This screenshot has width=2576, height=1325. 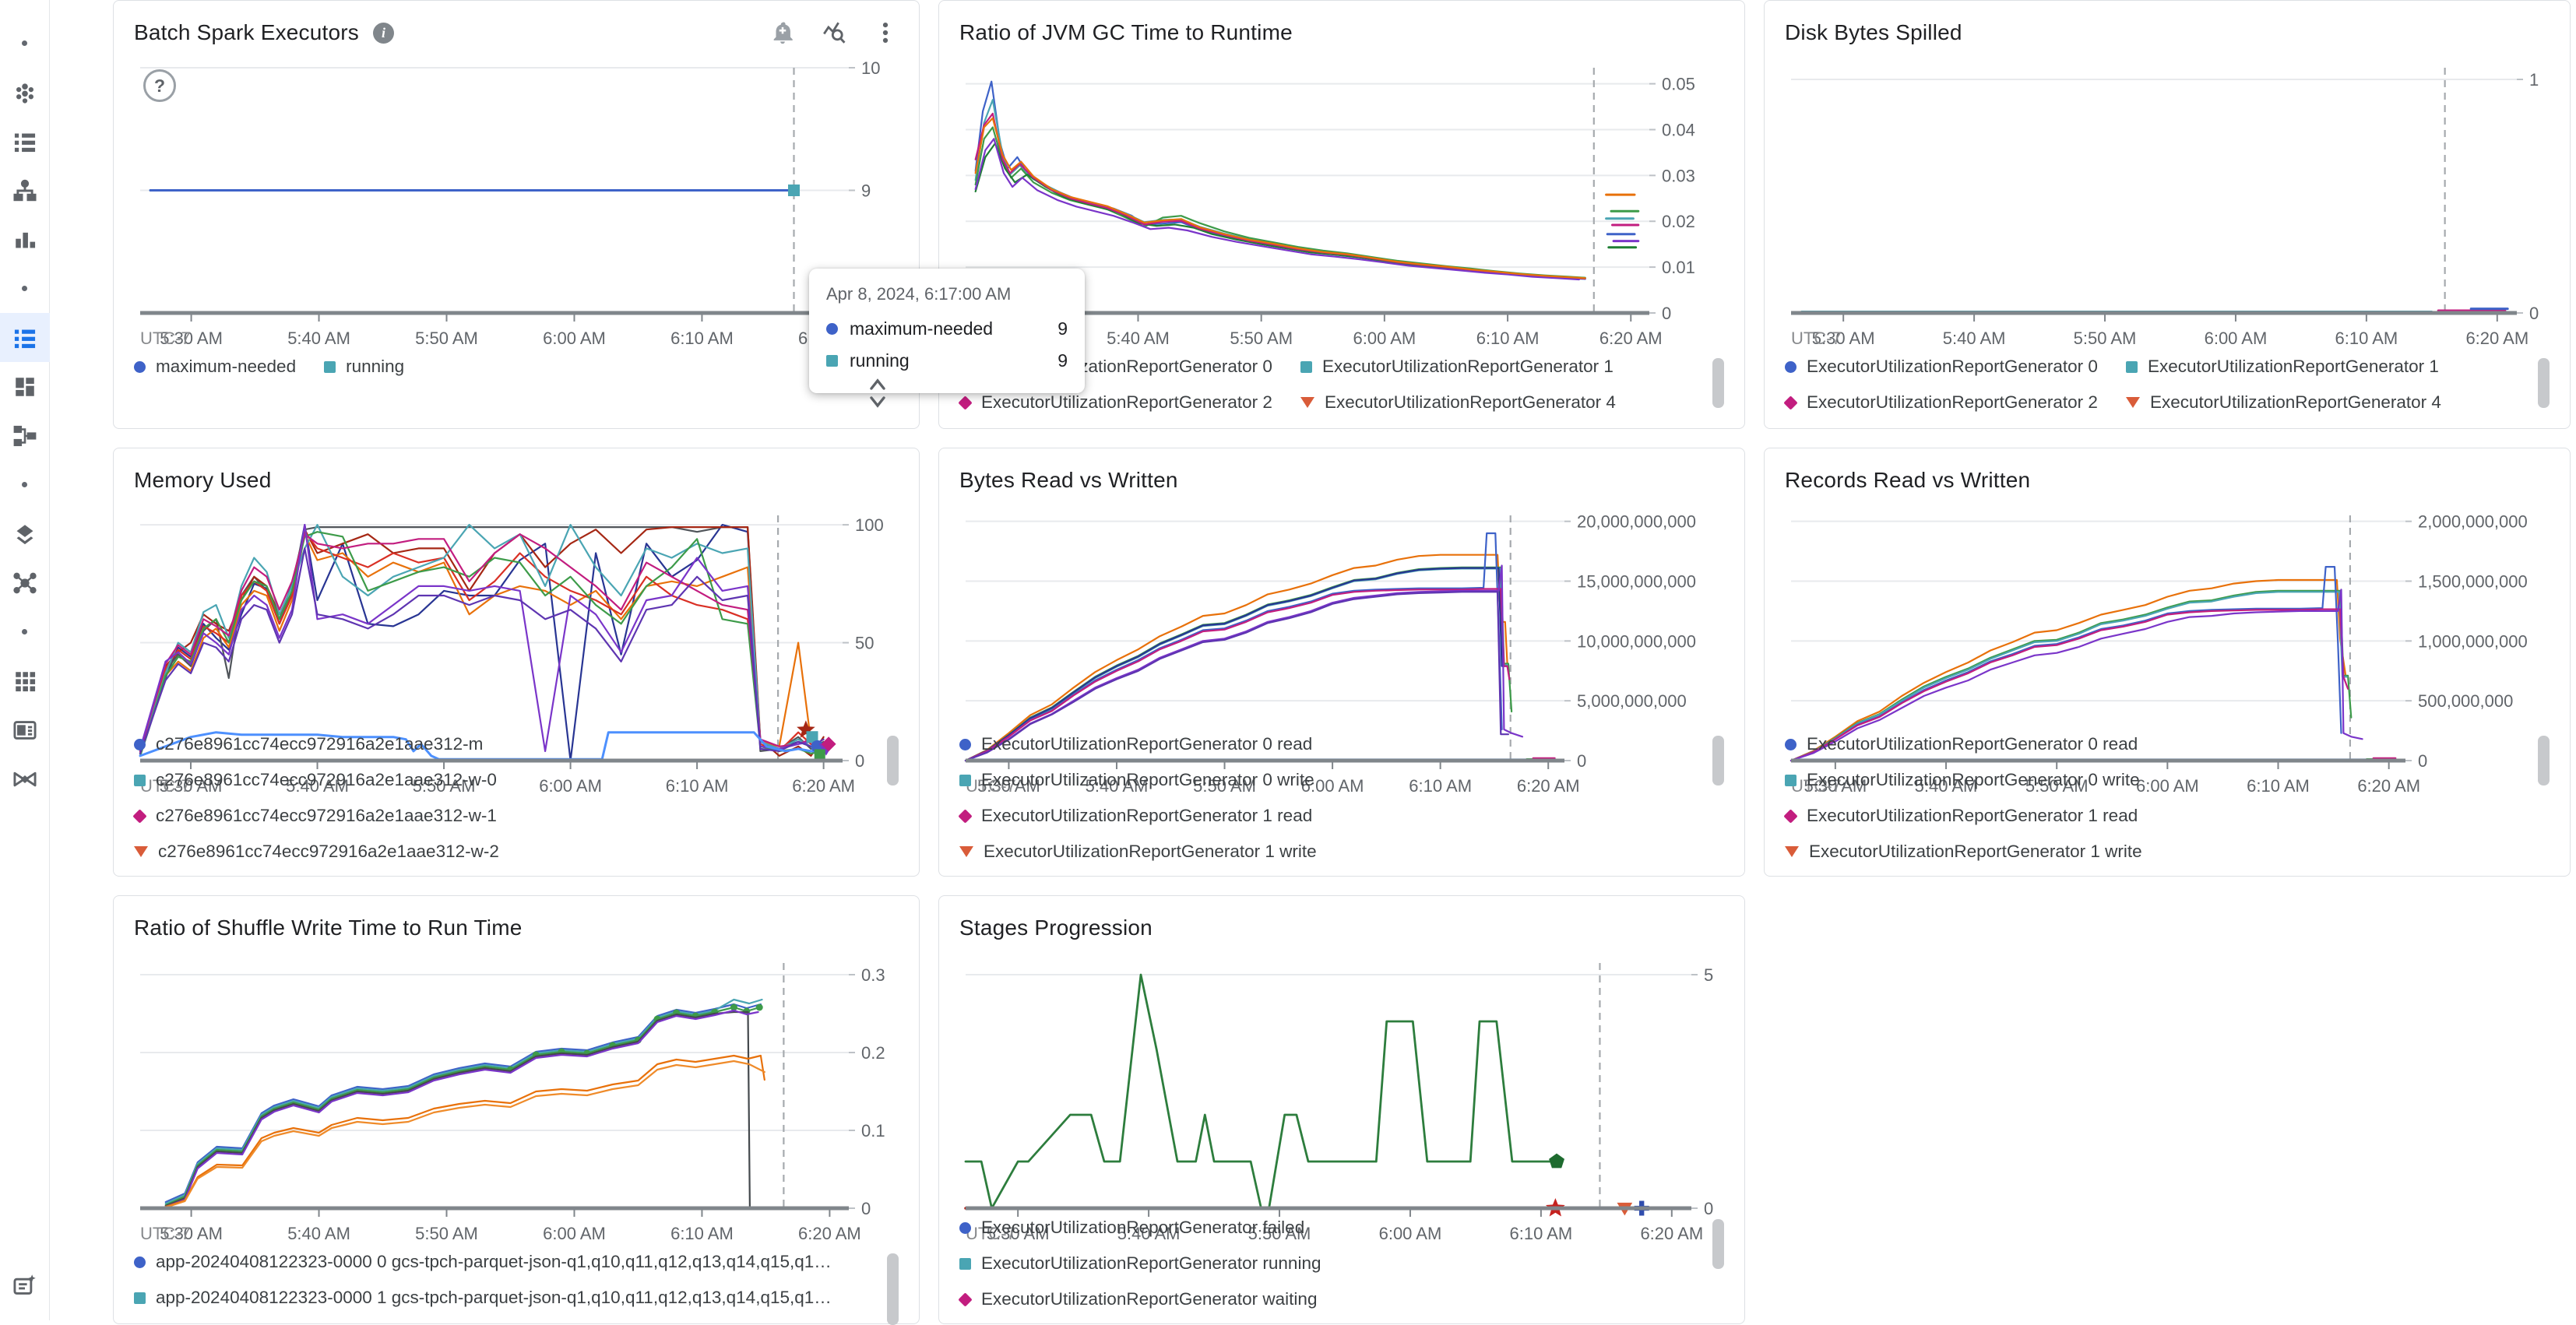 I want to click on legend-item: c276e8961cc74ecc972916a2e1aae312-w-0, so click(x=315, y=780).